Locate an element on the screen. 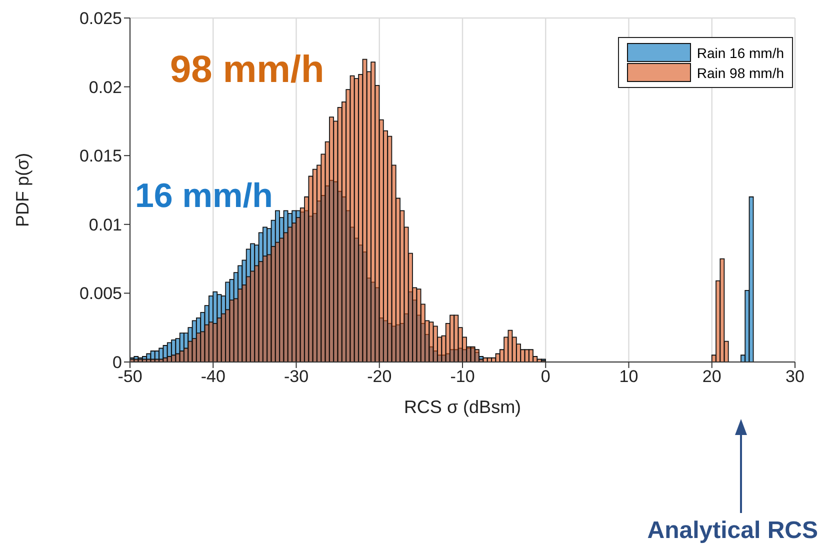 The height and width of the screenshot is (550, 820). legend-label: Rain 16 mm/h is located at coordinates (740, 52).